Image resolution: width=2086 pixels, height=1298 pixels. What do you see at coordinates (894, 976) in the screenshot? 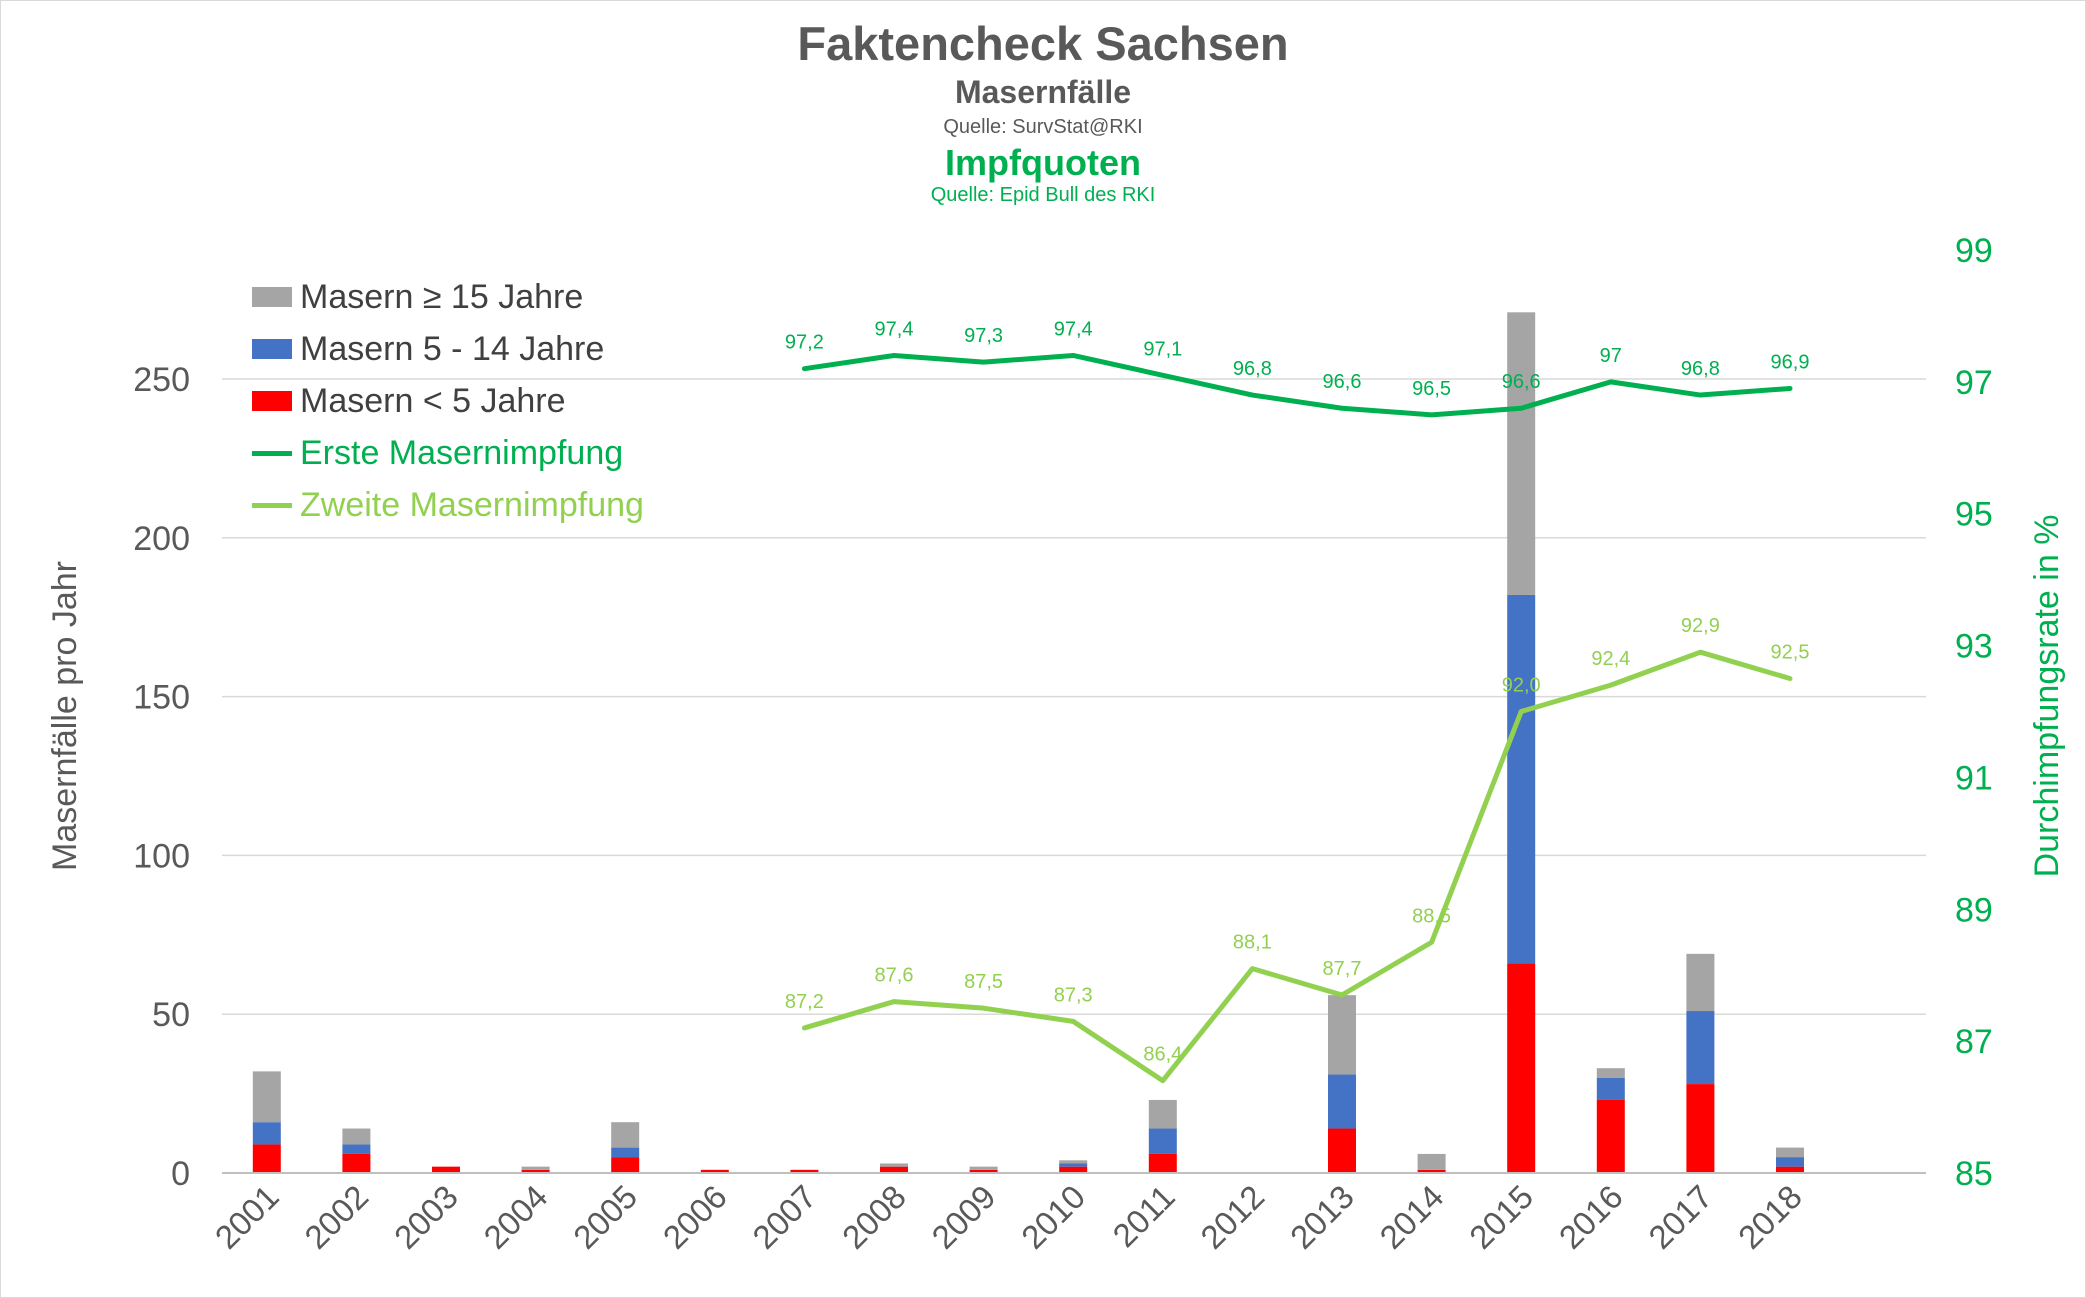
I see `data-label: 87,6` at bounding box center [894, 976].